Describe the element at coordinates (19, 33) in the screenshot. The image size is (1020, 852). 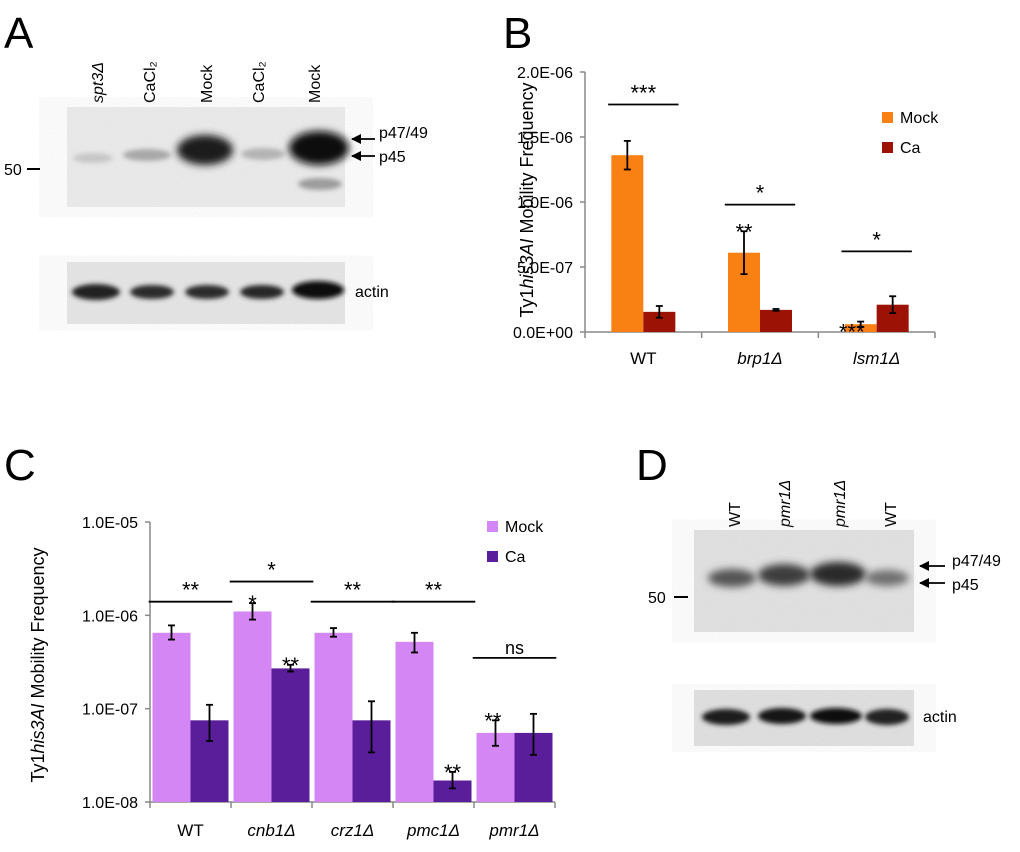
I see `panel-a-letter: A` at that location.